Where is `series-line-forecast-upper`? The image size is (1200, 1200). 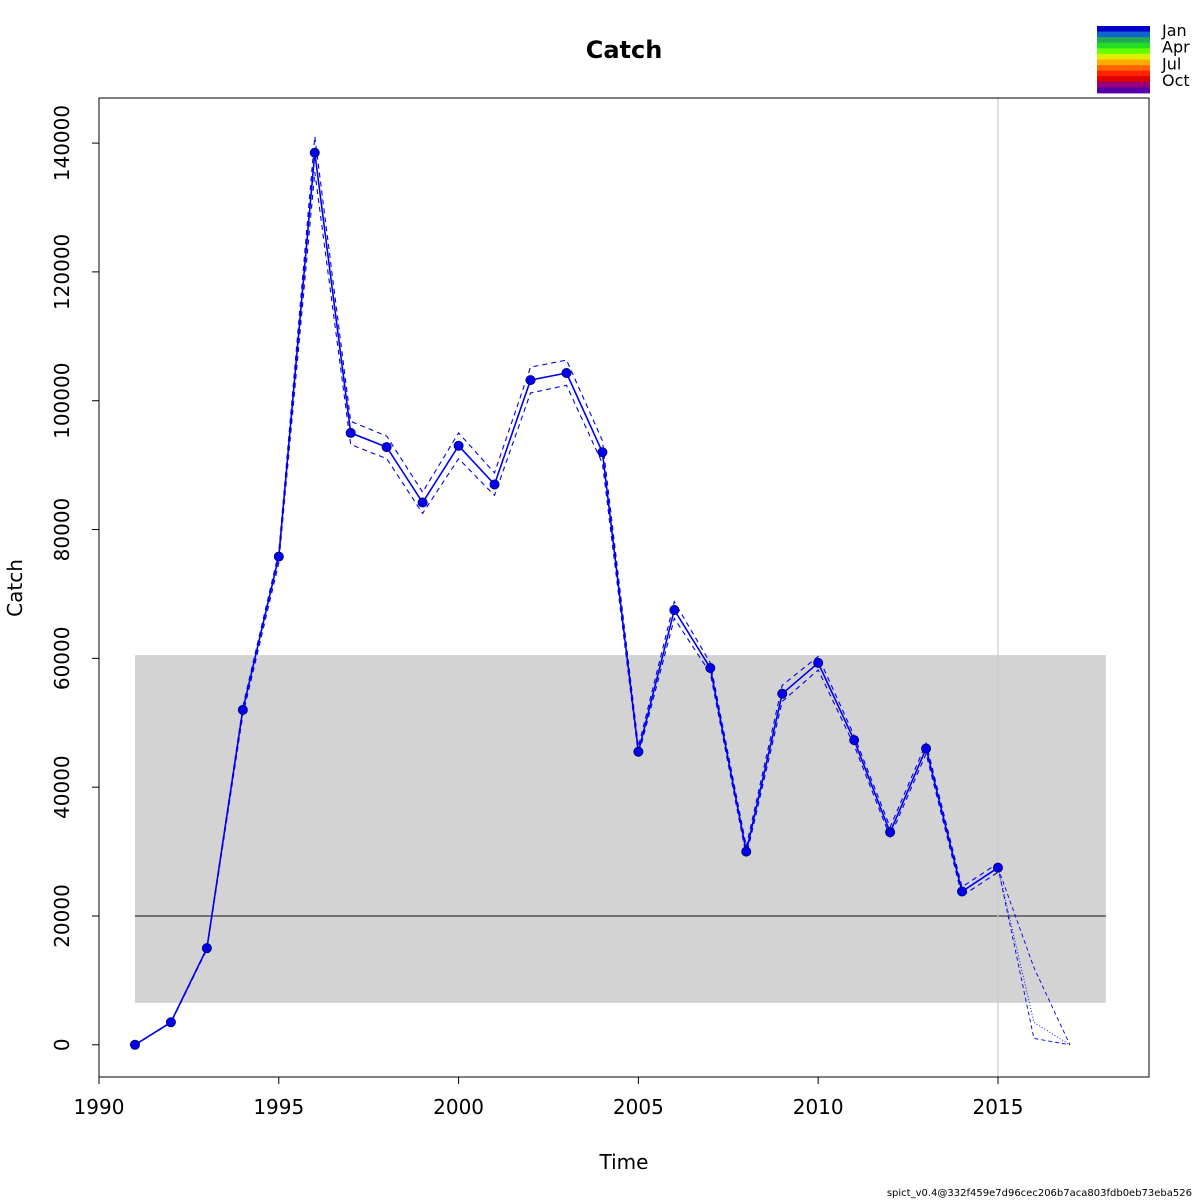 series-line-forecast-upper is located at coordinates (1034, 956).